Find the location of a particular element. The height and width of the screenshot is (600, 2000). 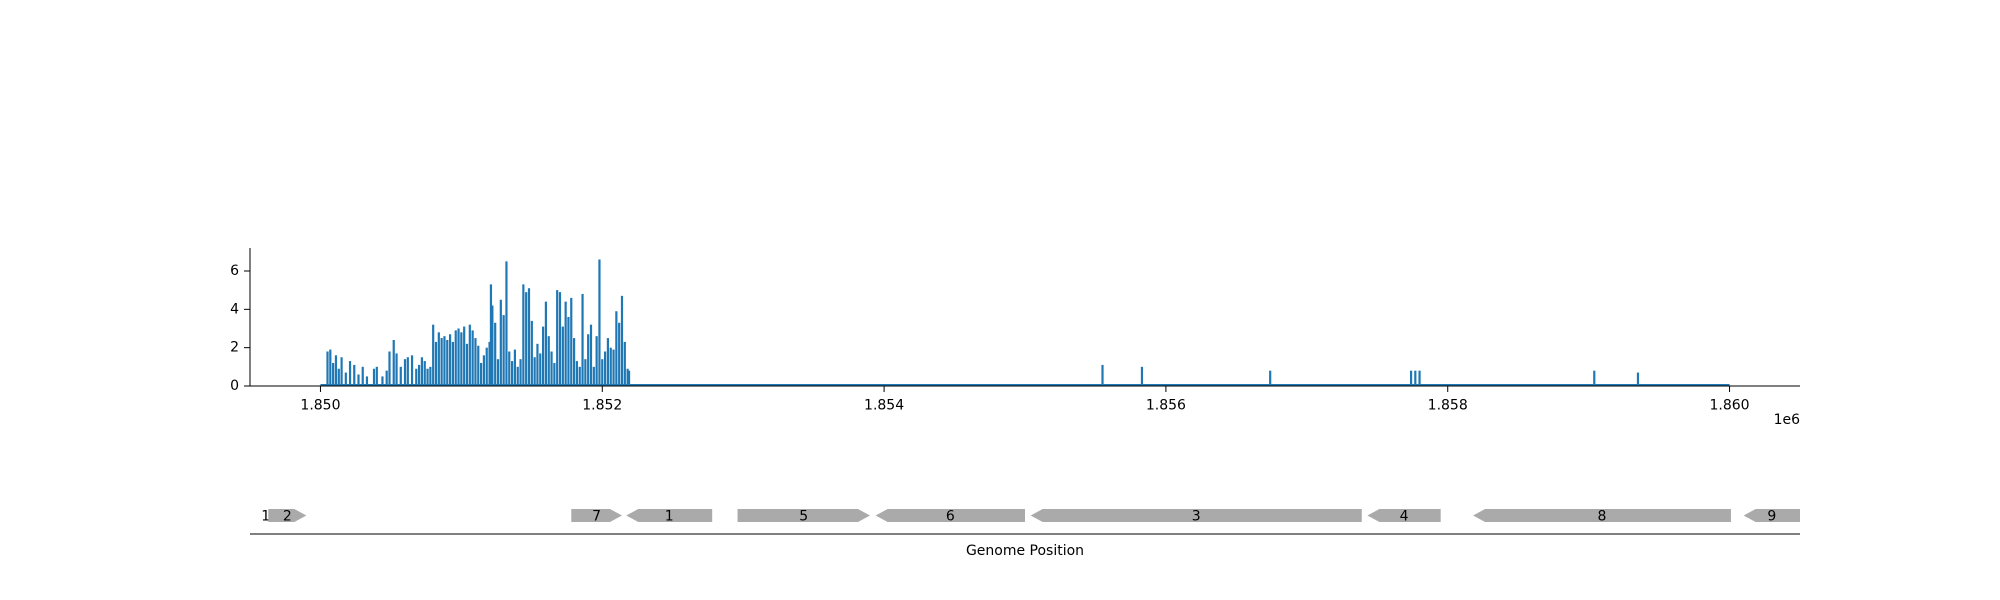

gene-feature: 3 is located at coordinates (1196, 517).